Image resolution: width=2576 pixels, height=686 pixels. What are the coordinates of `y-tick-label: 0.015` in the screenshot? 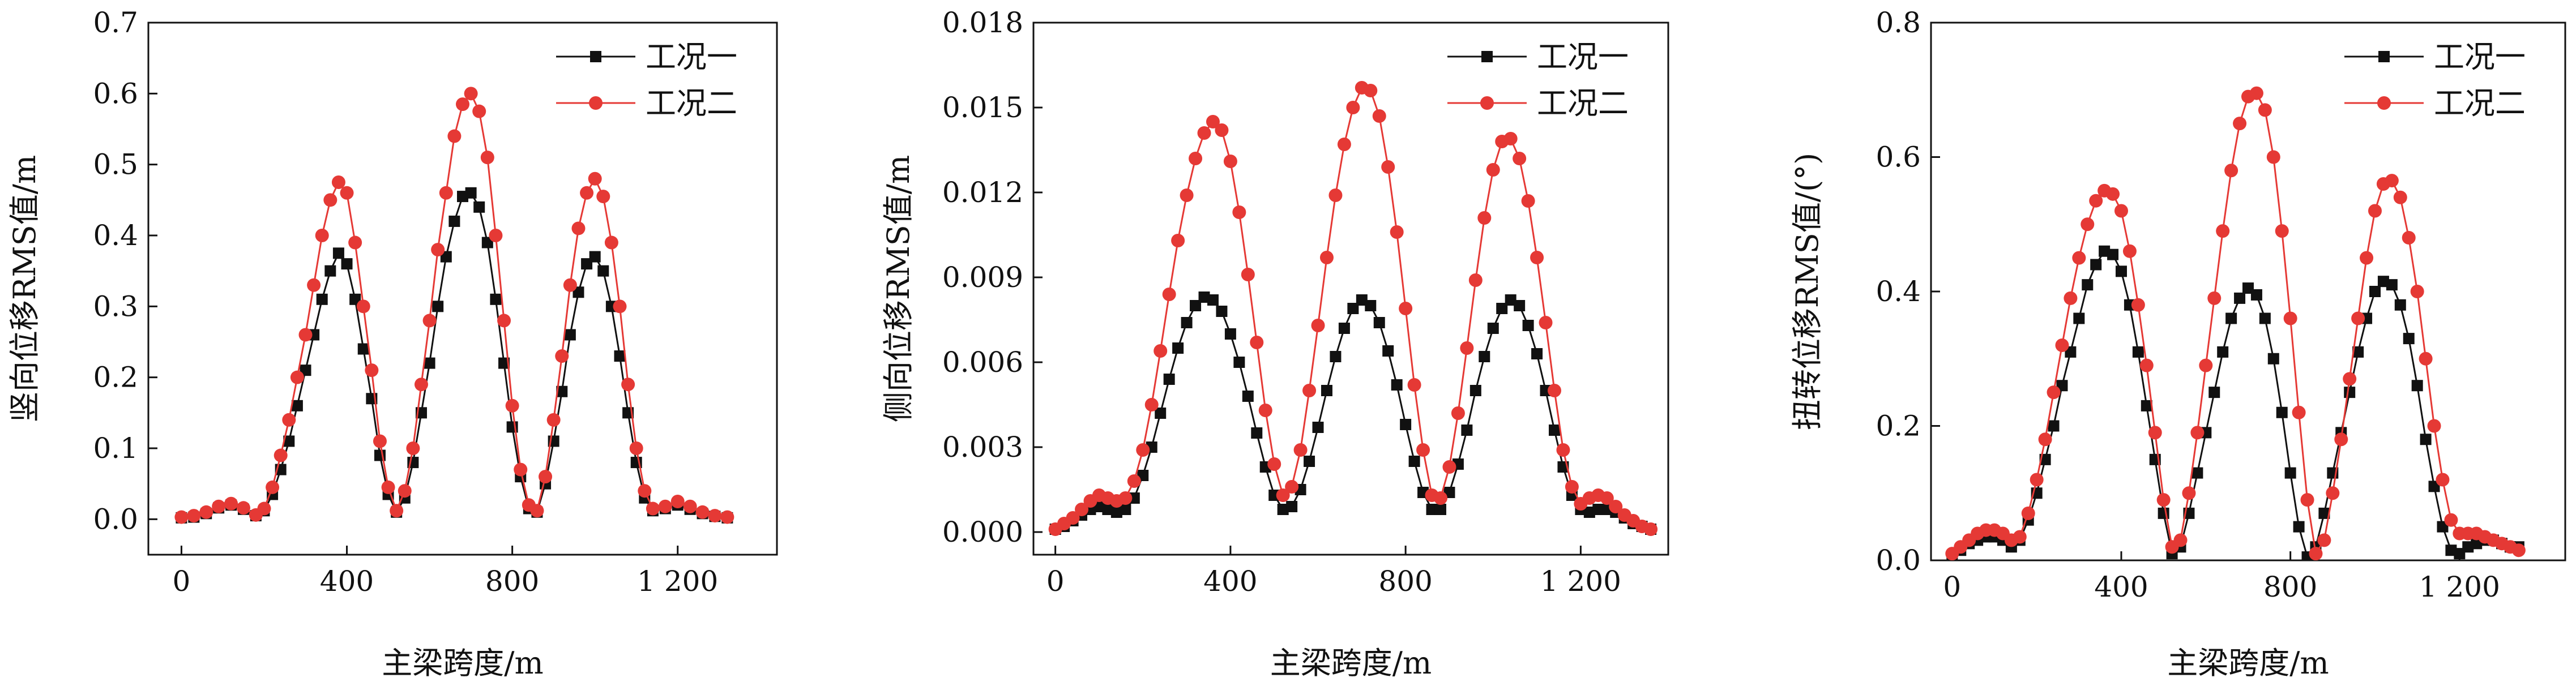 It's located at (983, 107).